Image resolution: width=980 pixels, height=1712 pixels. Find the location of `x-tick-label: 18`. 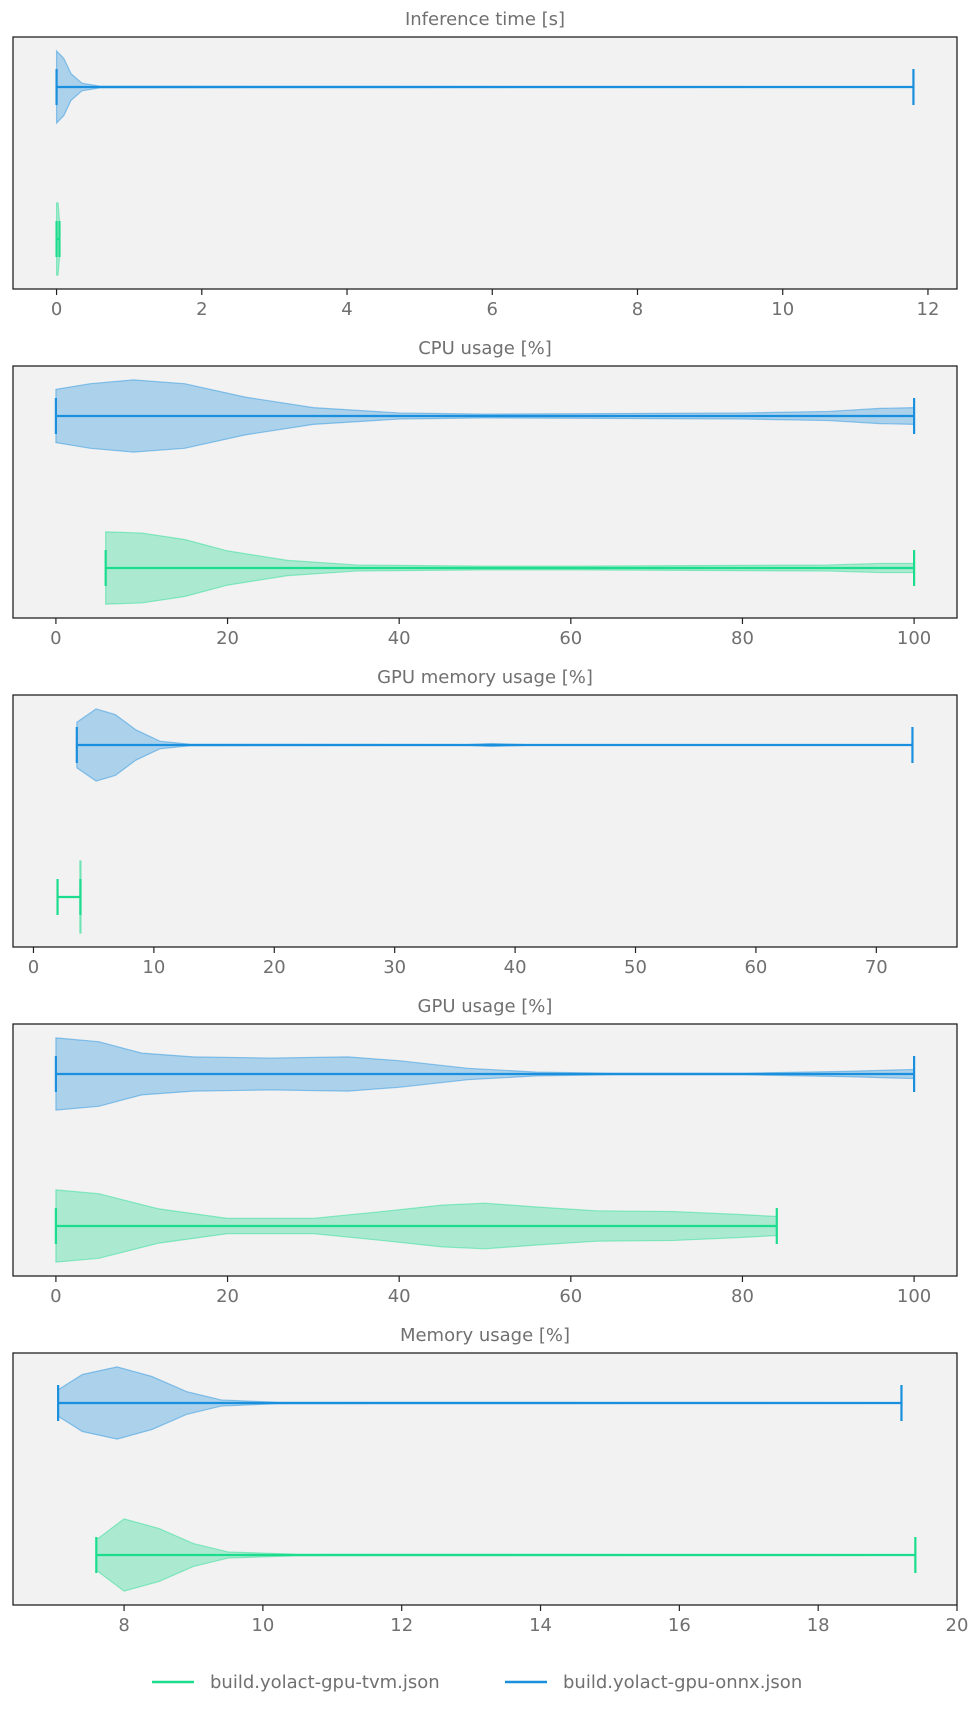

x-tick-label: 18 is located at coordinates (818, 1625).